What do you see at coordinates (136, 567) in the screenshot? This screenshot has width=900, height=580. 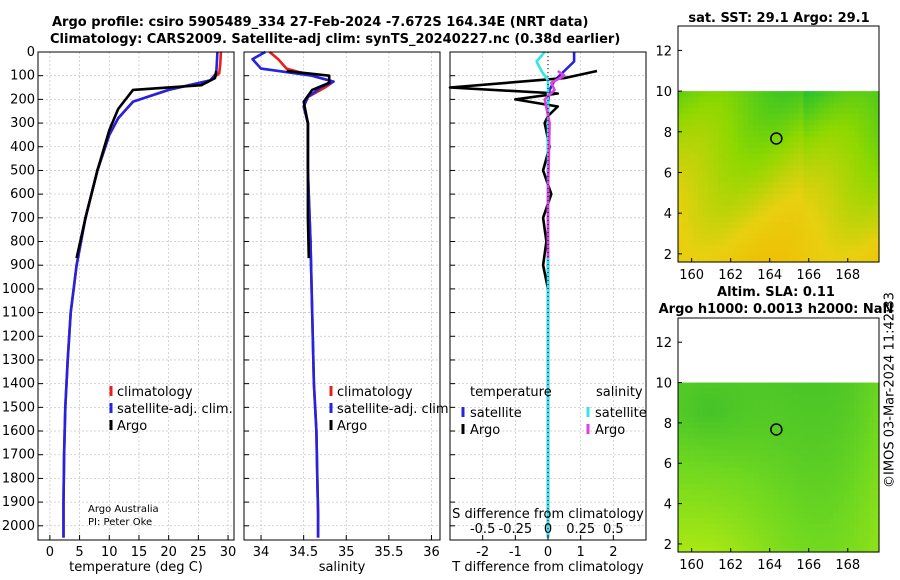 I see `x-axis-label: temperature (deg C)` at bounding box center [136, 567].